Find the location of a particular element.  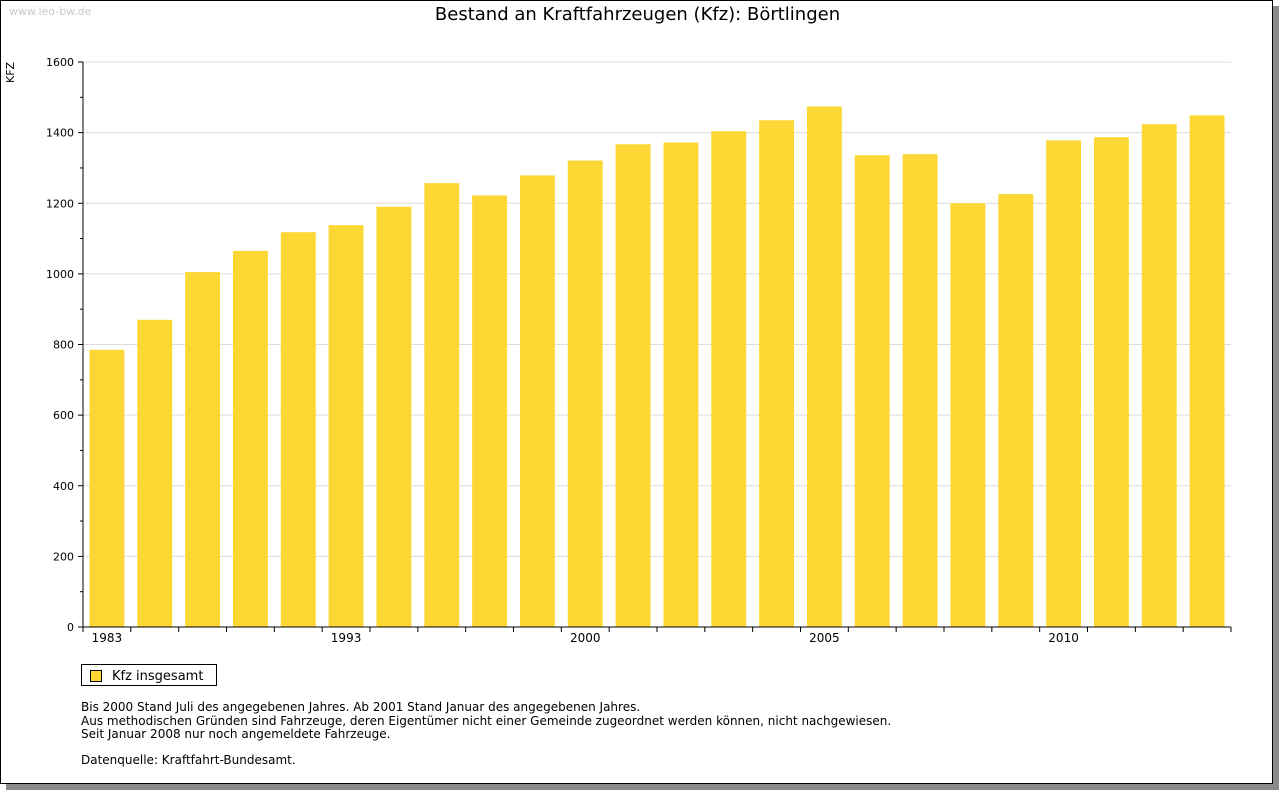

y-tick-label: 1400 is located at coordinates (60, 133).